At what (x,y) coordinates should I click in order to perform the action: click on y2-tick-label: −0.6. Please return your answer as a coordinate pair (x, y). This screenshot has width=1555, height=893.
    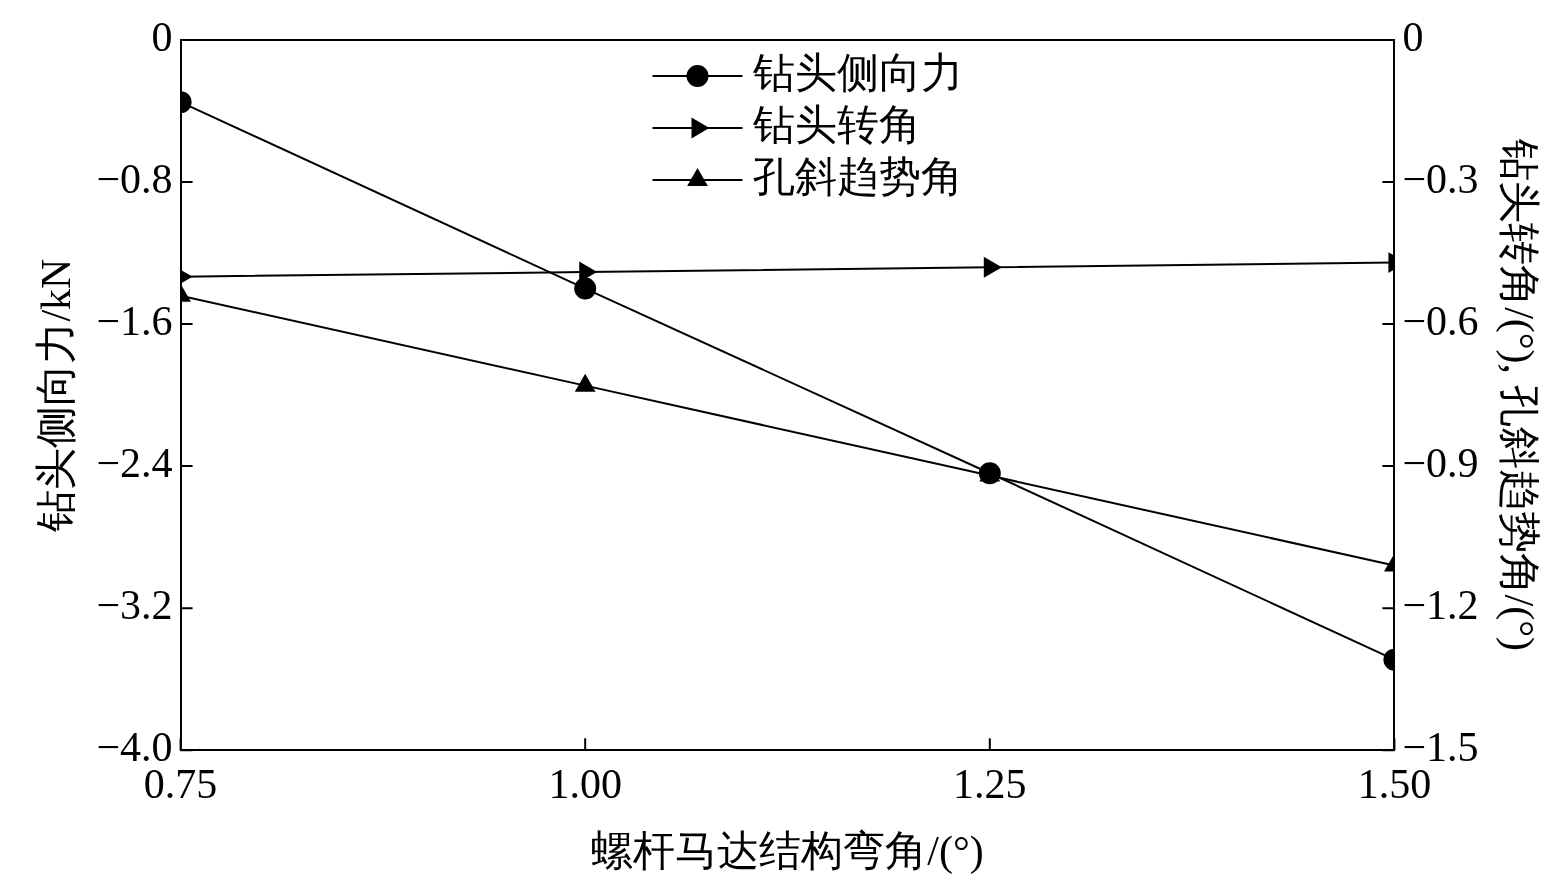
    Looking at the image, I should click on (1440, 321).